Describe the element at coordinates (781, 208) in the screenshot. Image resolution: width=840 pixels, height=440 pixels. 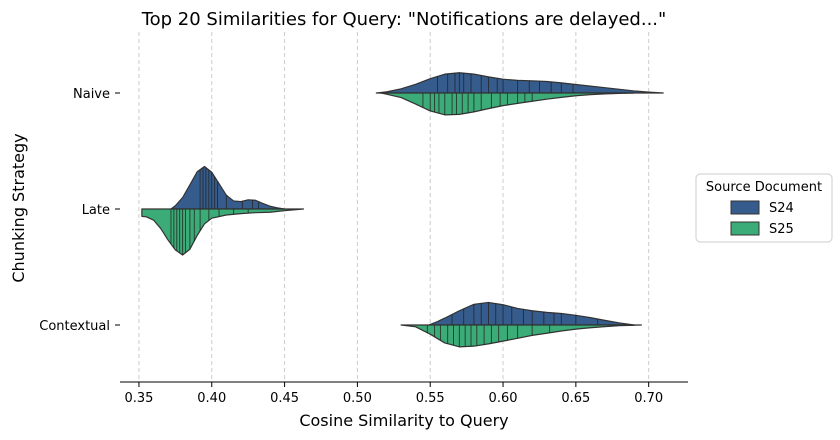
I see `legend-label-s24: S24` at that location.